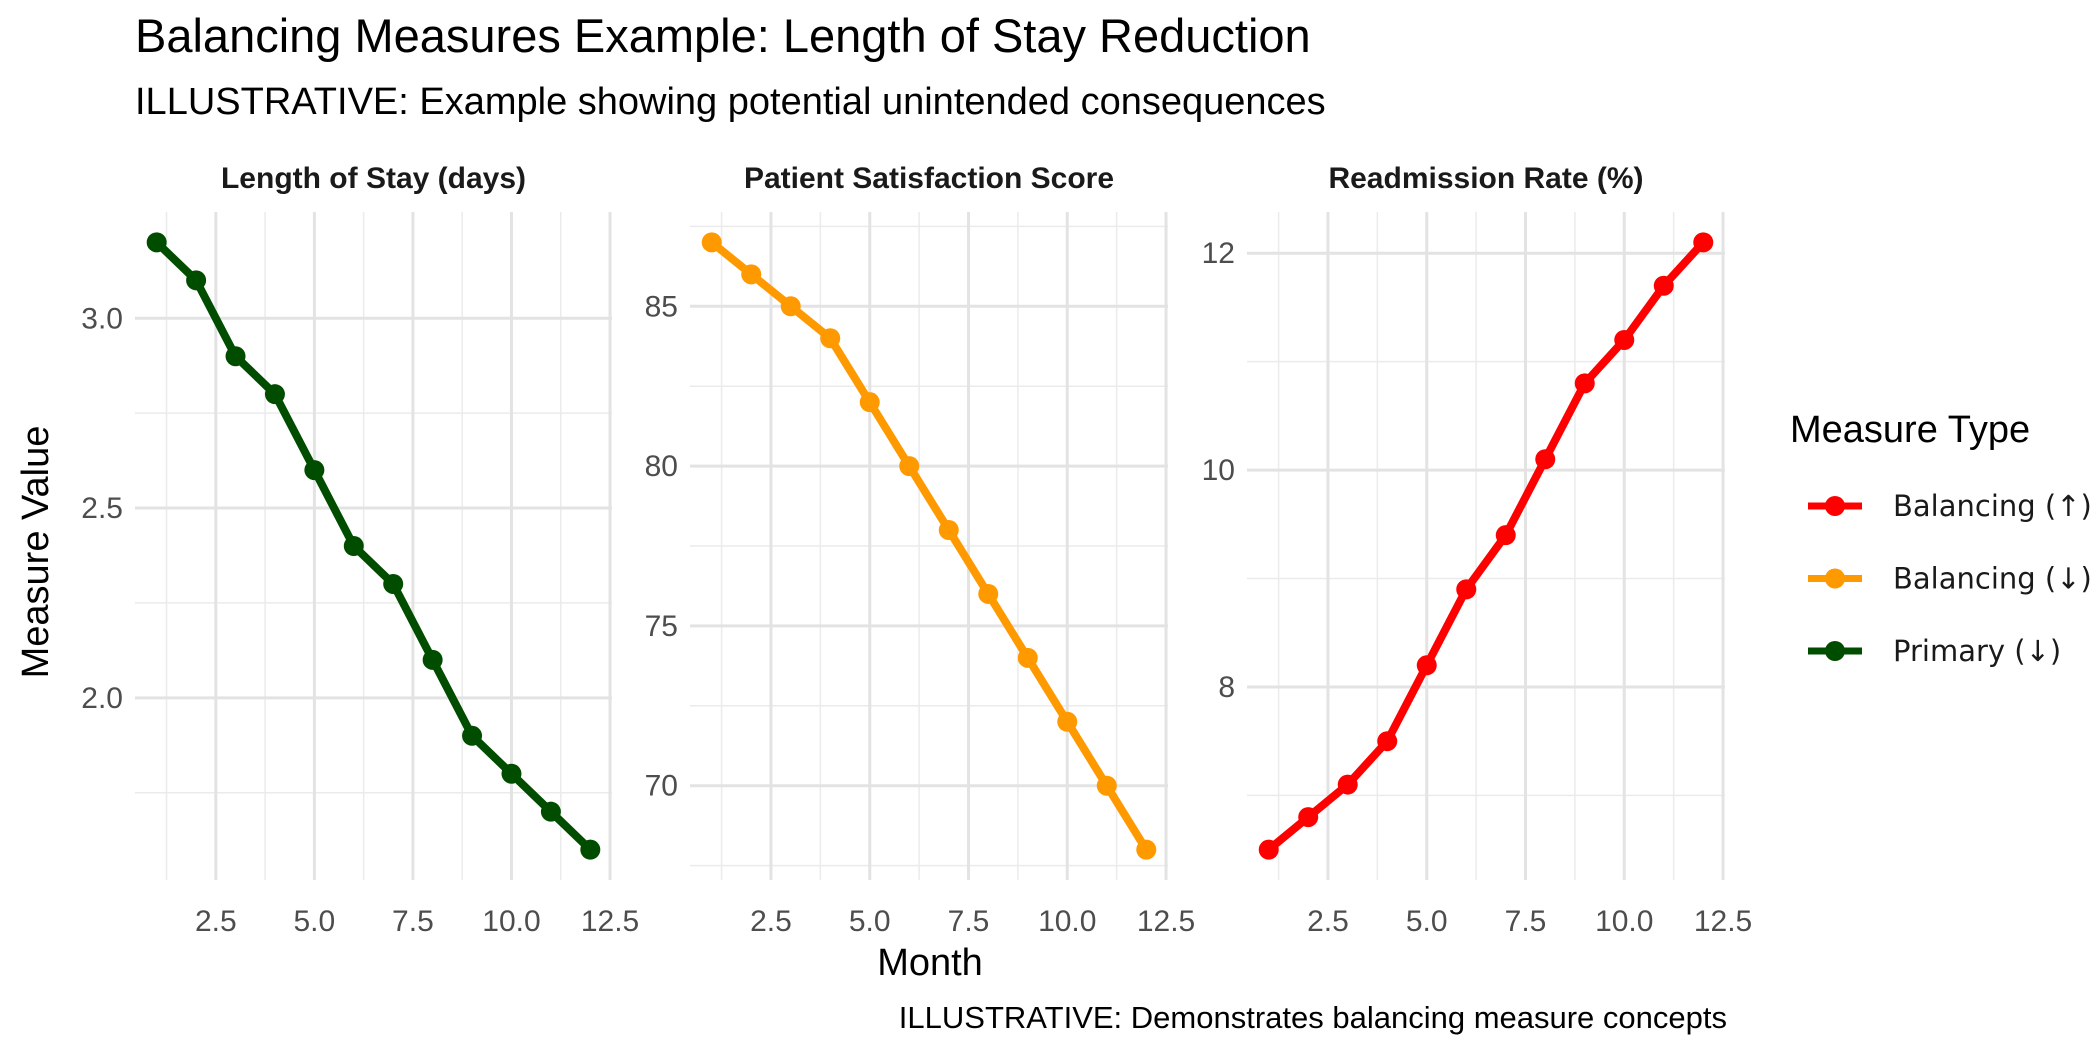  What do you see at coordinates (373, 178) in the screenshot?
I see `facet-strip-label: Length of Stay (days)` at bounding box center [373, 178].